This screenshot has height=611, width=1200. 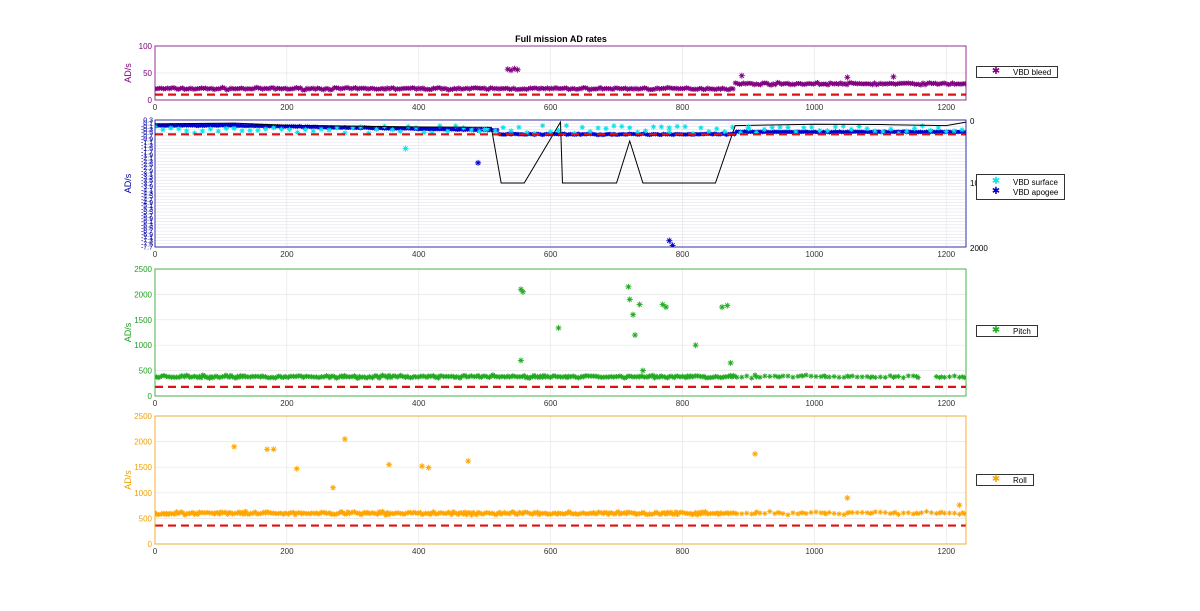 What do you see at coordinates (147, 140) in the screenshot?
I see `y-tick-label: -0.9` at bounding box center [147, 140].